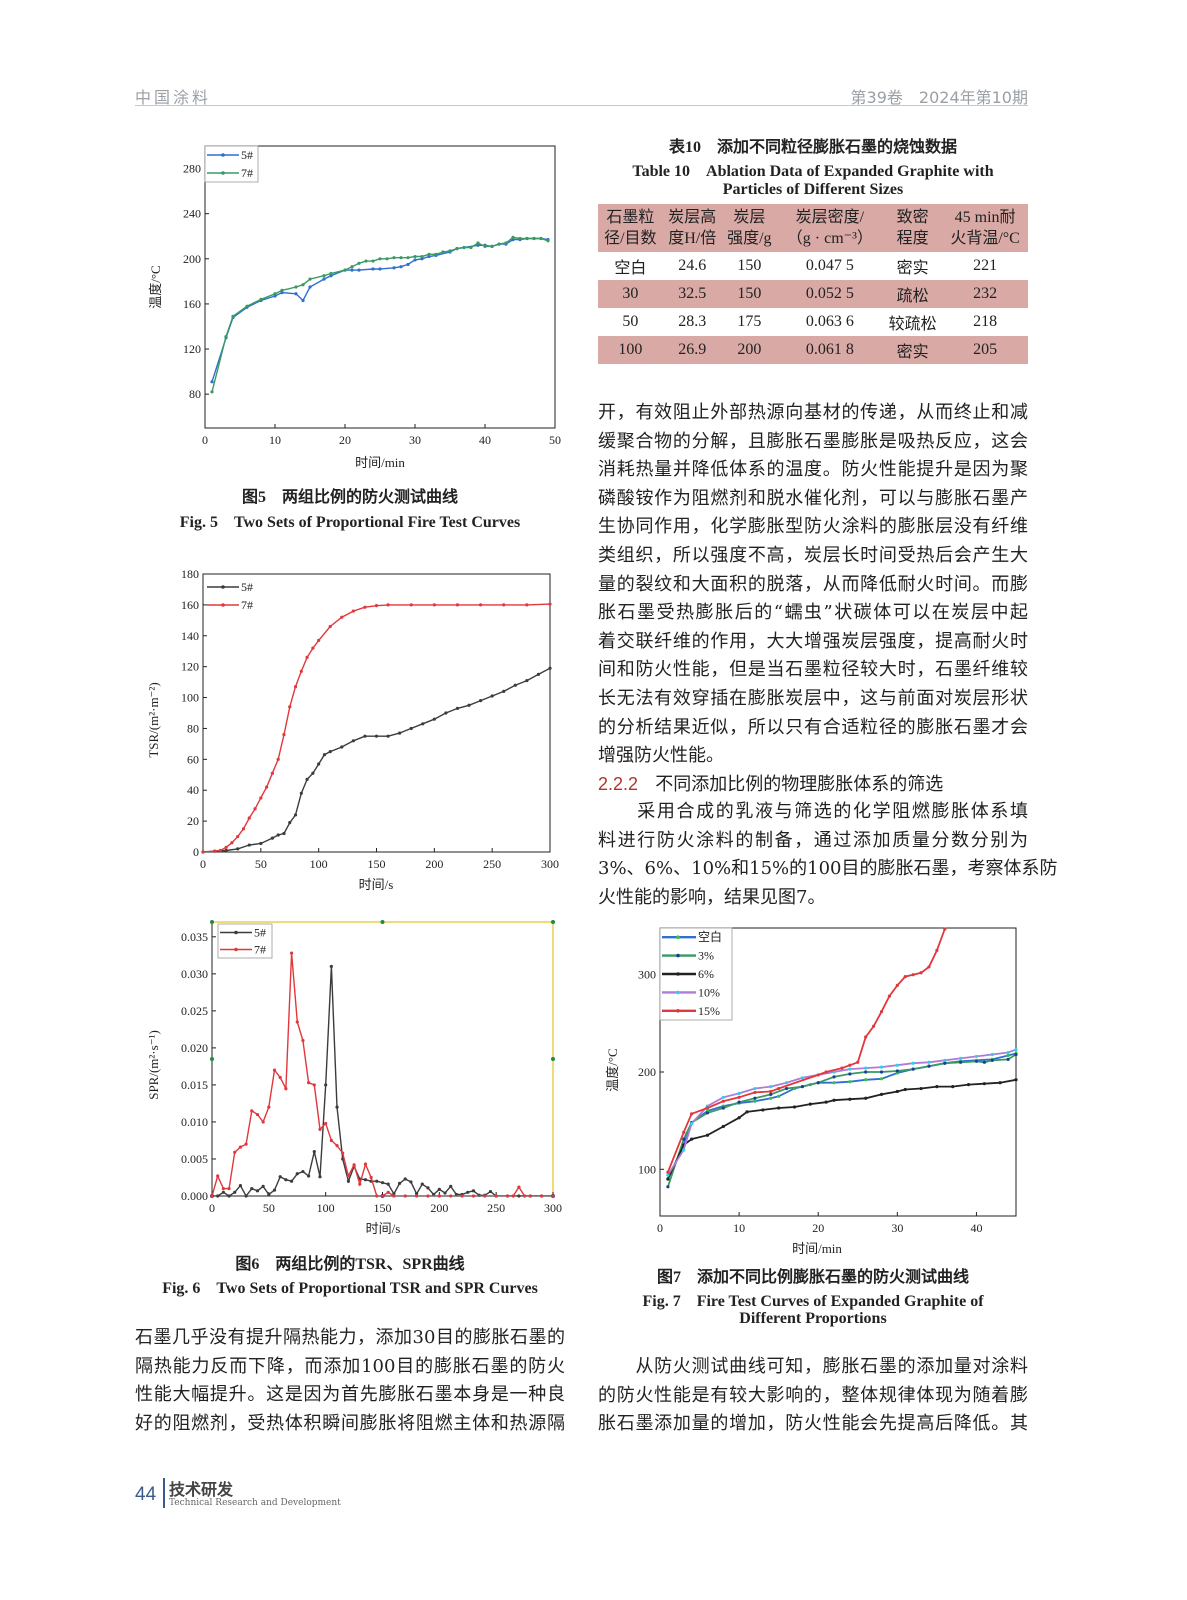 This screenshot has height=1600, width=1187. Describe the element at coordinates (350, 1264) in the screenshot. I see `fig6-caption-cn: 图6 两组比例的TSR、SPR曲线` at that location.